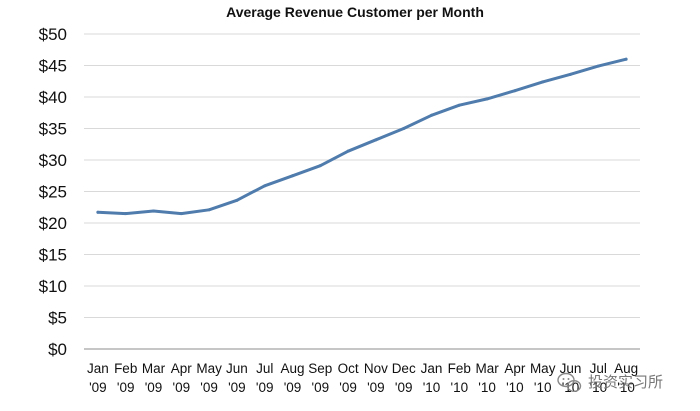 The image size is (700, 411). What do you see at coordinates (182, 378) in the screenshot?
I see `x-tick-label: Apr '09` at bounding box center [182, 378].